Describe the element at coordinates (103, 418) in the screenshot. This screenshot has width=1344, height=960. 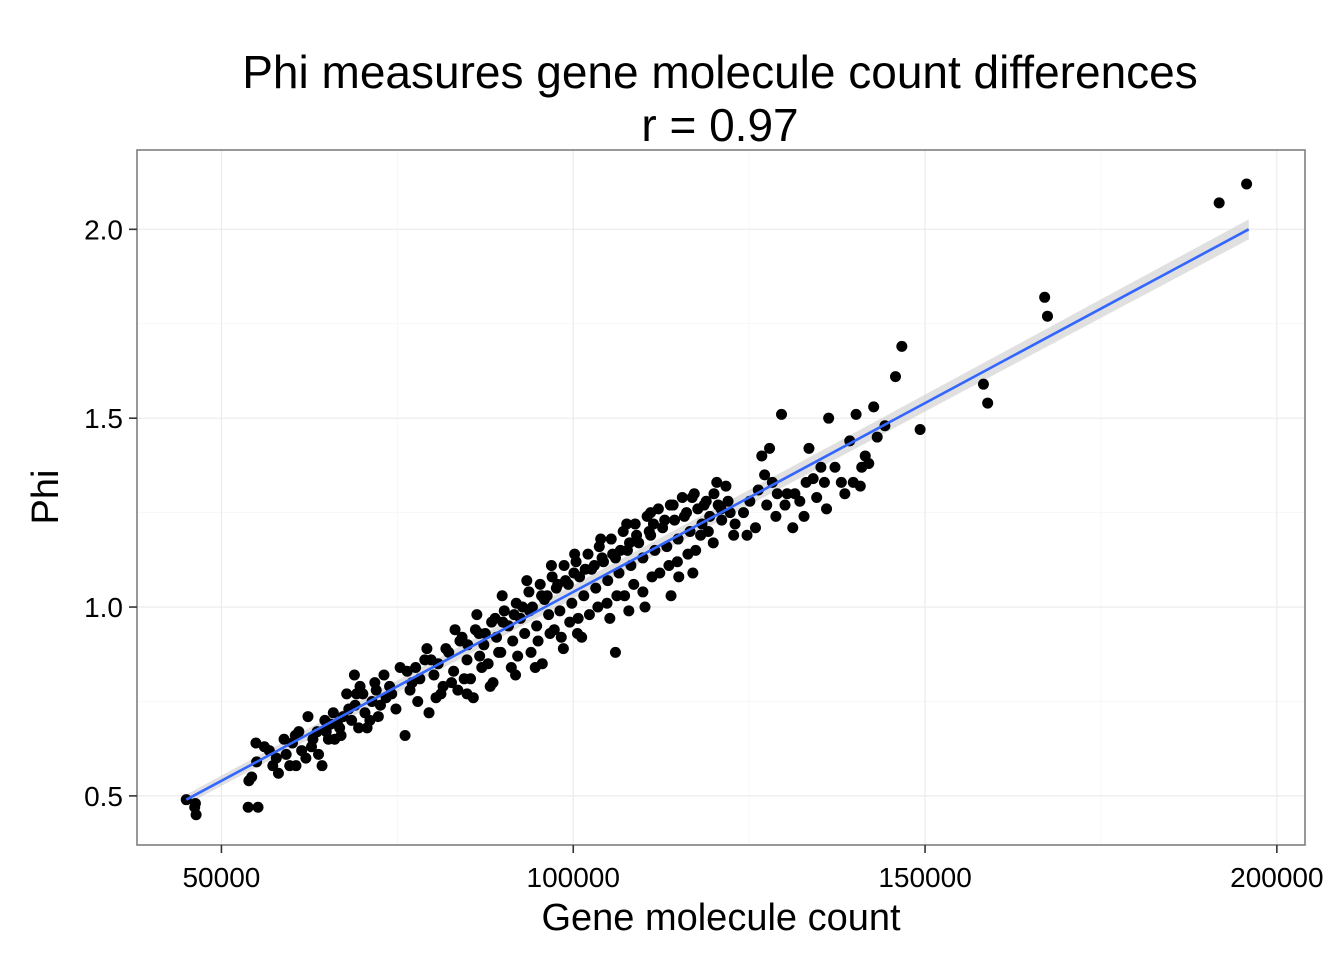
I see `y-tick-label: 1.5` at that location.